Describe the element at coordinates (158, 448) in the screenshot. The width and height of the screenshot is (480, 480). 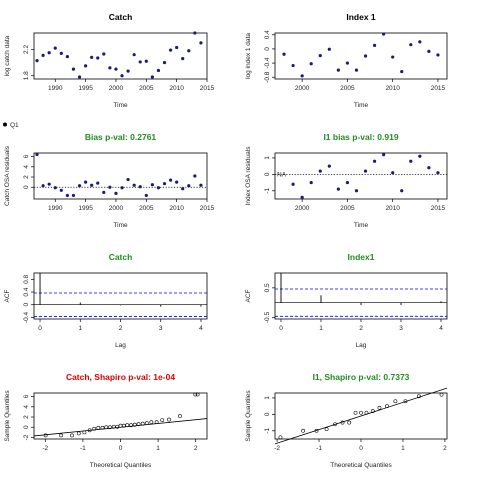
I see `x-tick-label: 1` at that location.